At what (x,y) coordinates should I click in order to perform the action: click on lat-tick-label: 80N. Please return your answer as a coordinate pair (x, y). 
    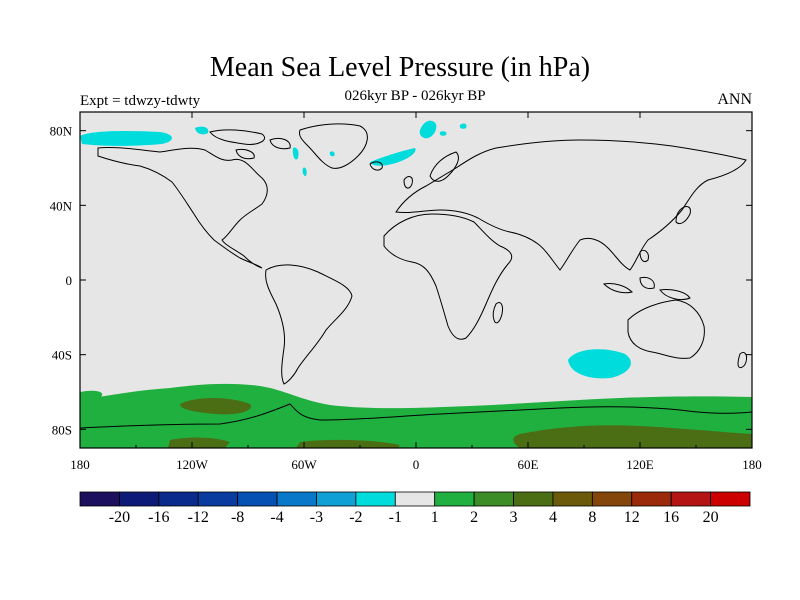
    Looking at the image, I should click on (61, 131).